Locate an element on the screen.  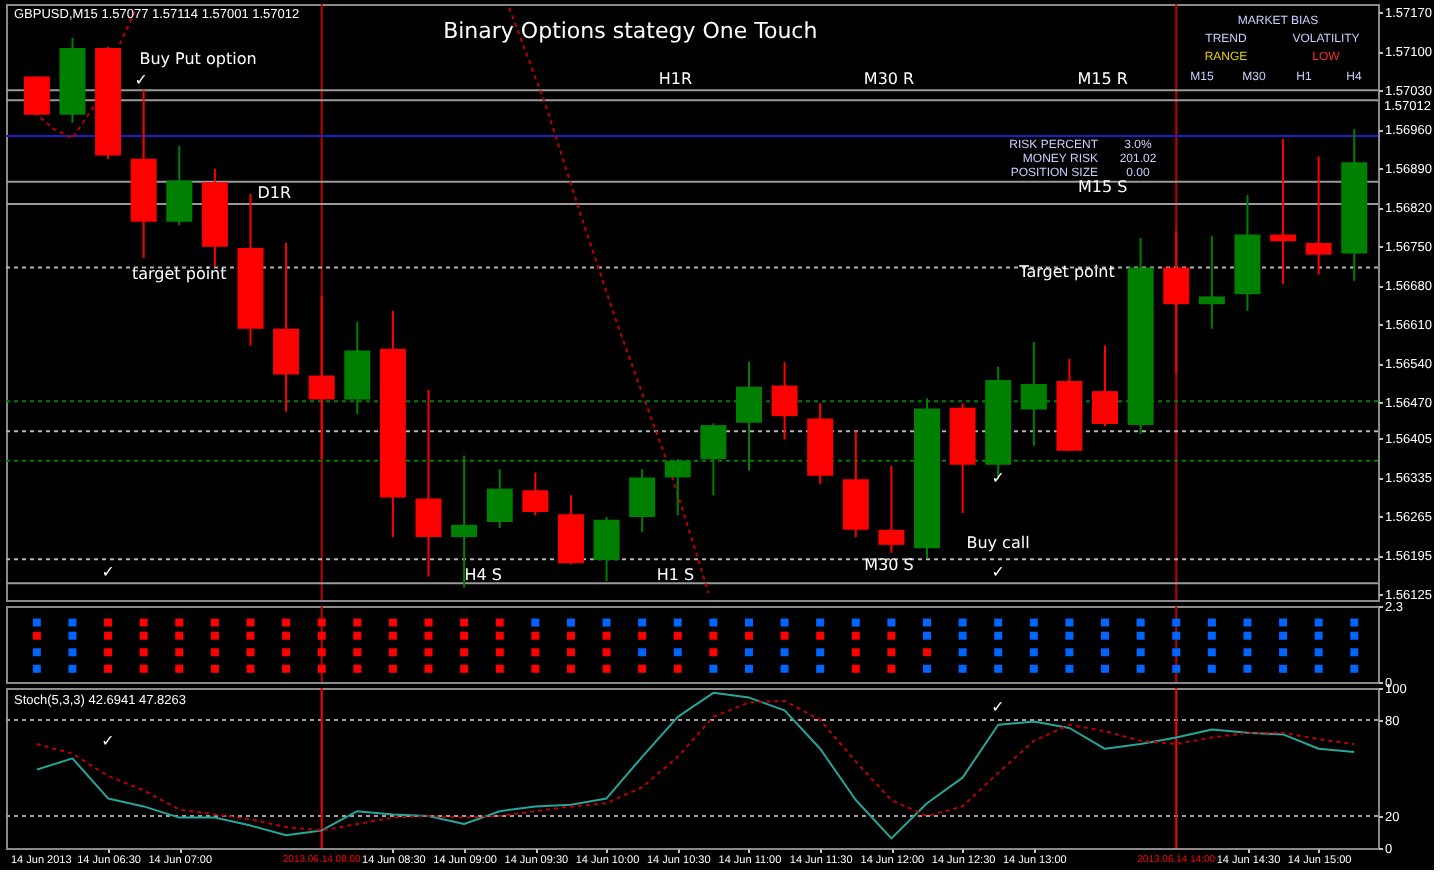
annotation: D1R is located at coordinates (274, 193).